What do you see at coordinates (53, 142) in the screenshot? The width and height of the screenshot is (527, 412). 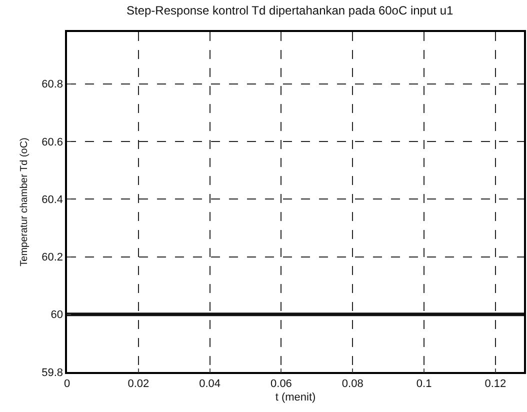 I see `y-tick-label: 60.6` at bounding box center [53, 142].